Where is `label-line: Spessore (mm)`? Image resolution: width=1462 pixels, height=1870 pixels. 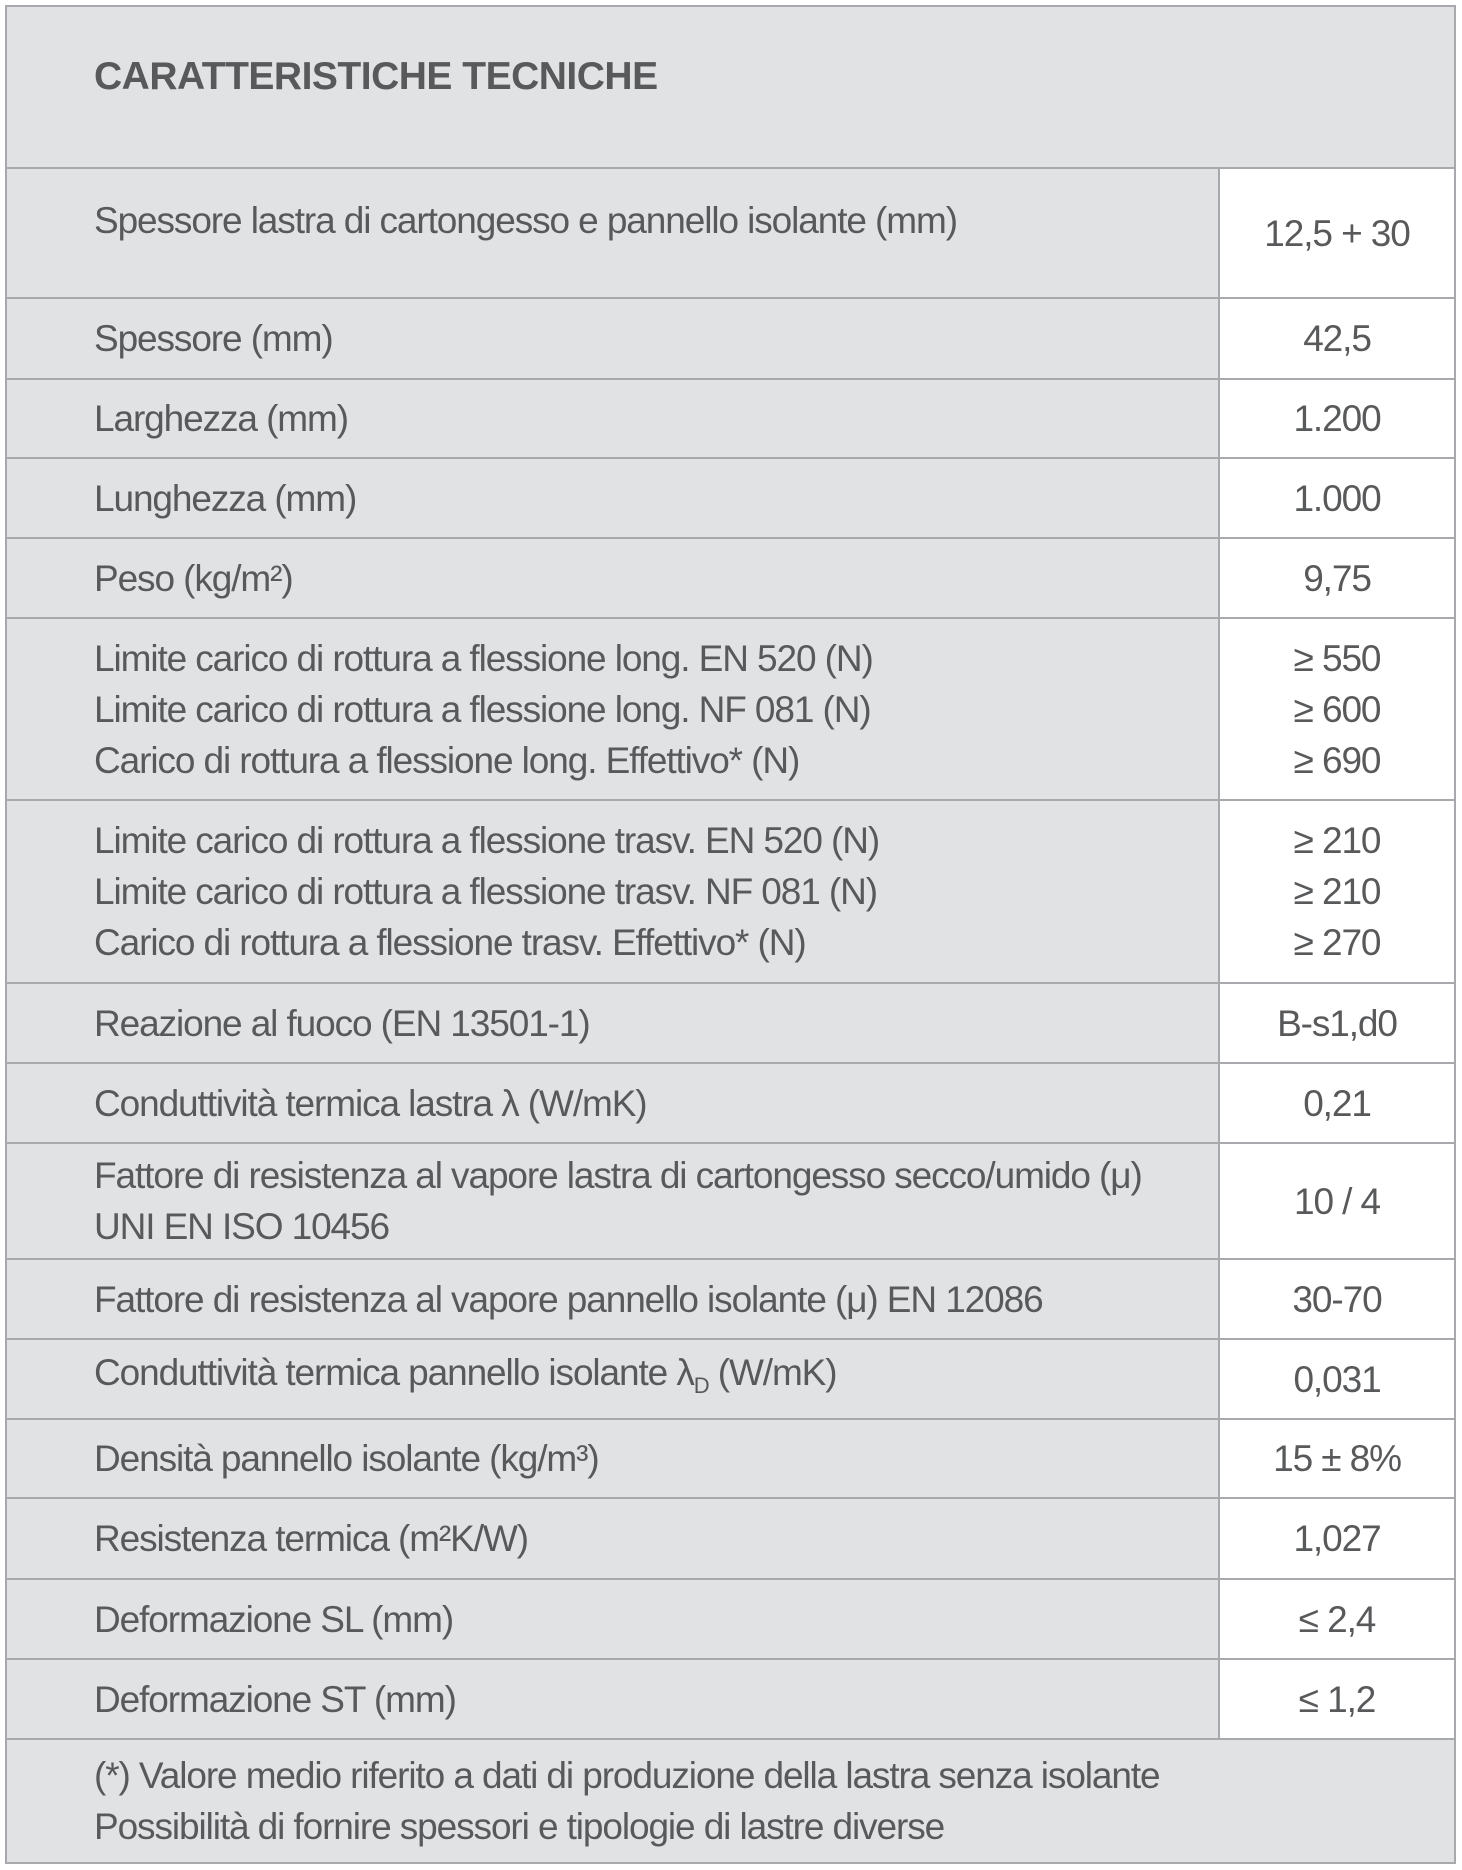
label-line: Spessore (mm) is located at coordinates (656, 338).